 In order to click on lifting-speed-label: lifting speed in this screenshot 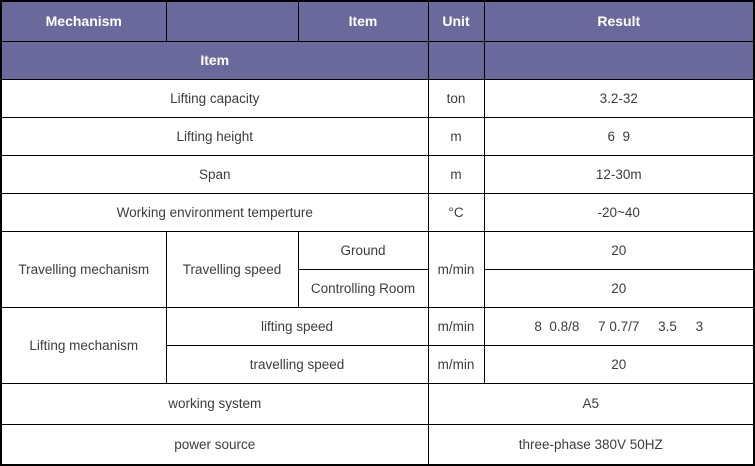, I will do `click(297, 326)`.